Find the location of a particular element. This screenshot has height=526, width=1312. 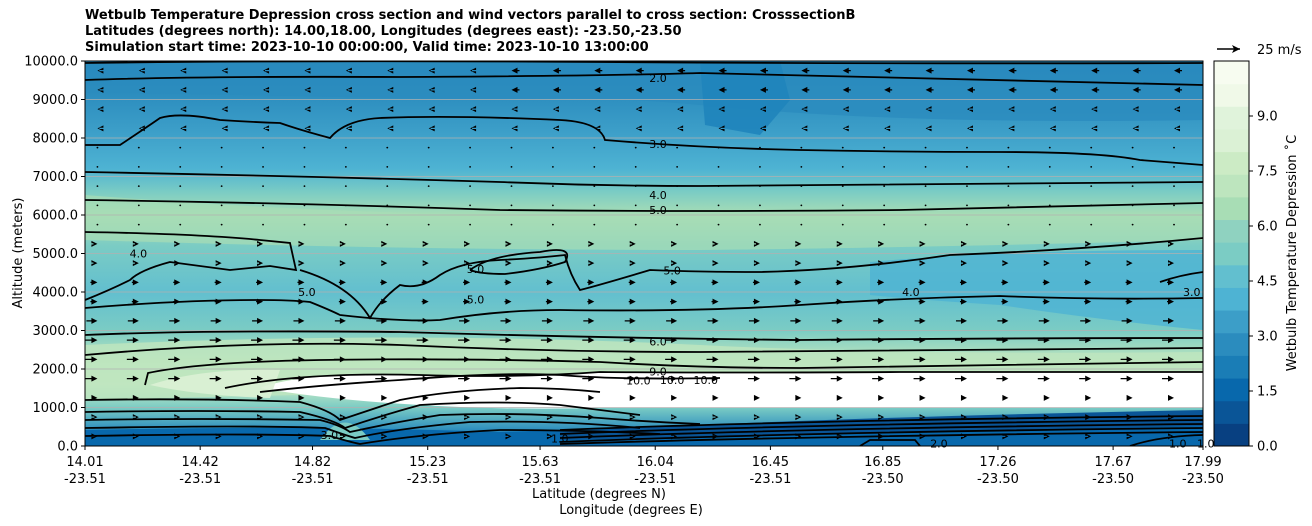

x-tick-label-lat: 15.63 is located at coordinates (539, 462).